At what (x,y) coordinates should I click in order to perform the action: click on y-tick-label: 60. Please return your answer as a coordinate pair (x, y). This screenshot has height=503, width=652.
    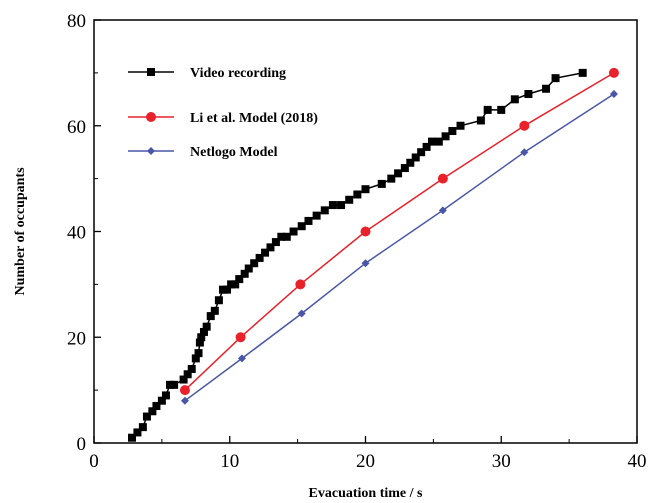
    Looking at the image, I should click on (76, 127).